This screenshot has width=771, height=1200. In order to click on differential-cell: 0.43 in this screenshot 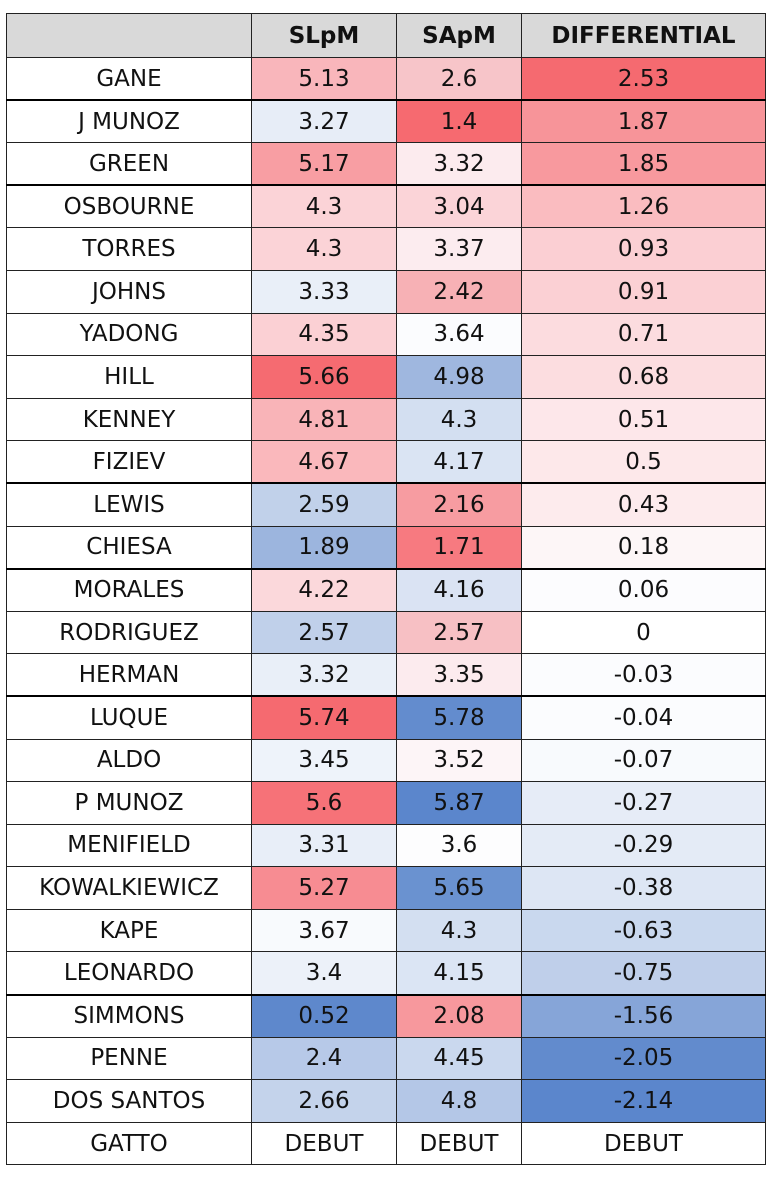, I will do `click(643, 504)`.